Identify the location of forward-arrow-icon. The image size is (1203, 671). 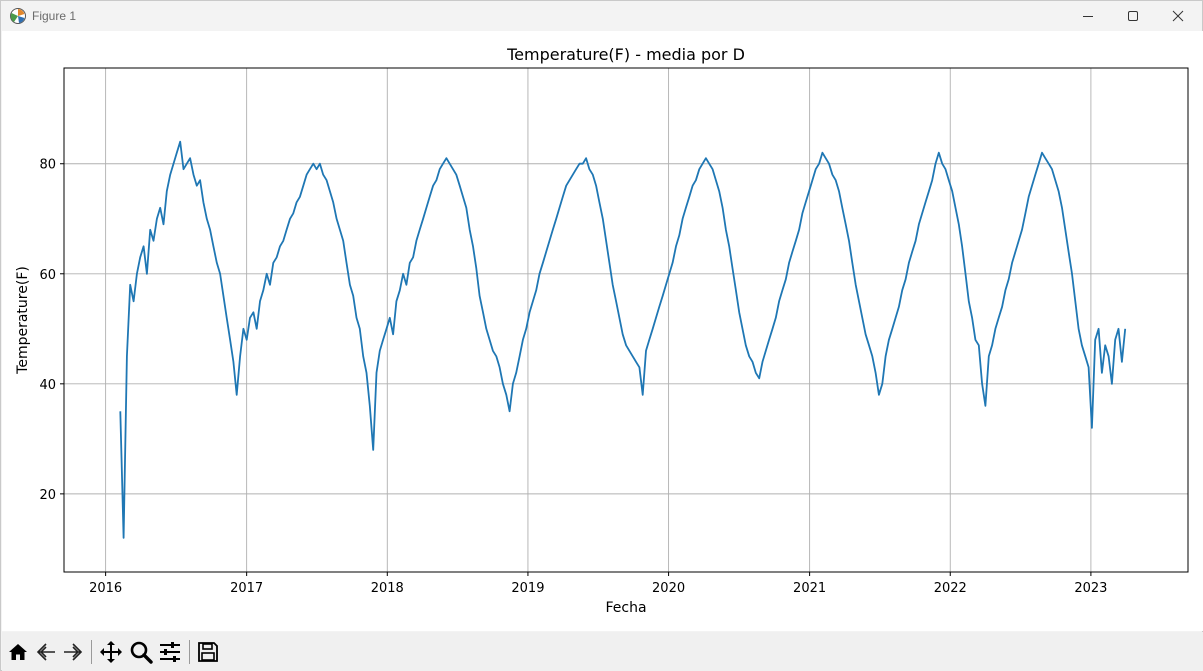
(73, 652).